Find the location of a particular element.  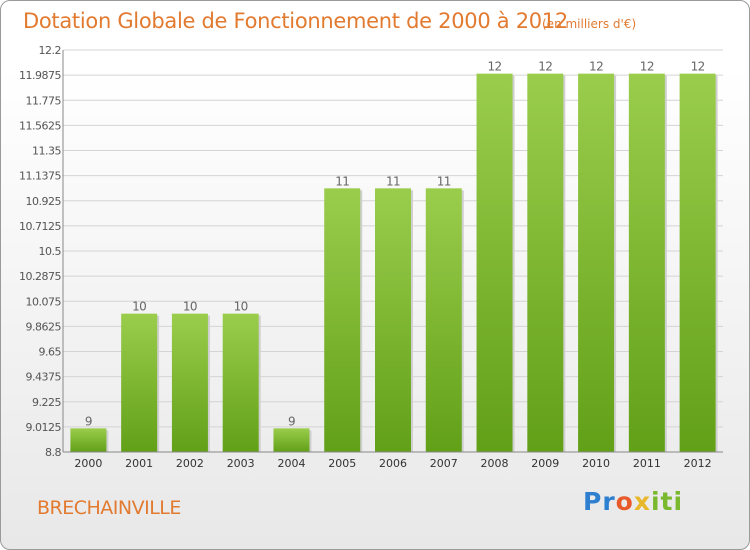

y-tick-label: 10.075 is located at coordinates (44, 301).